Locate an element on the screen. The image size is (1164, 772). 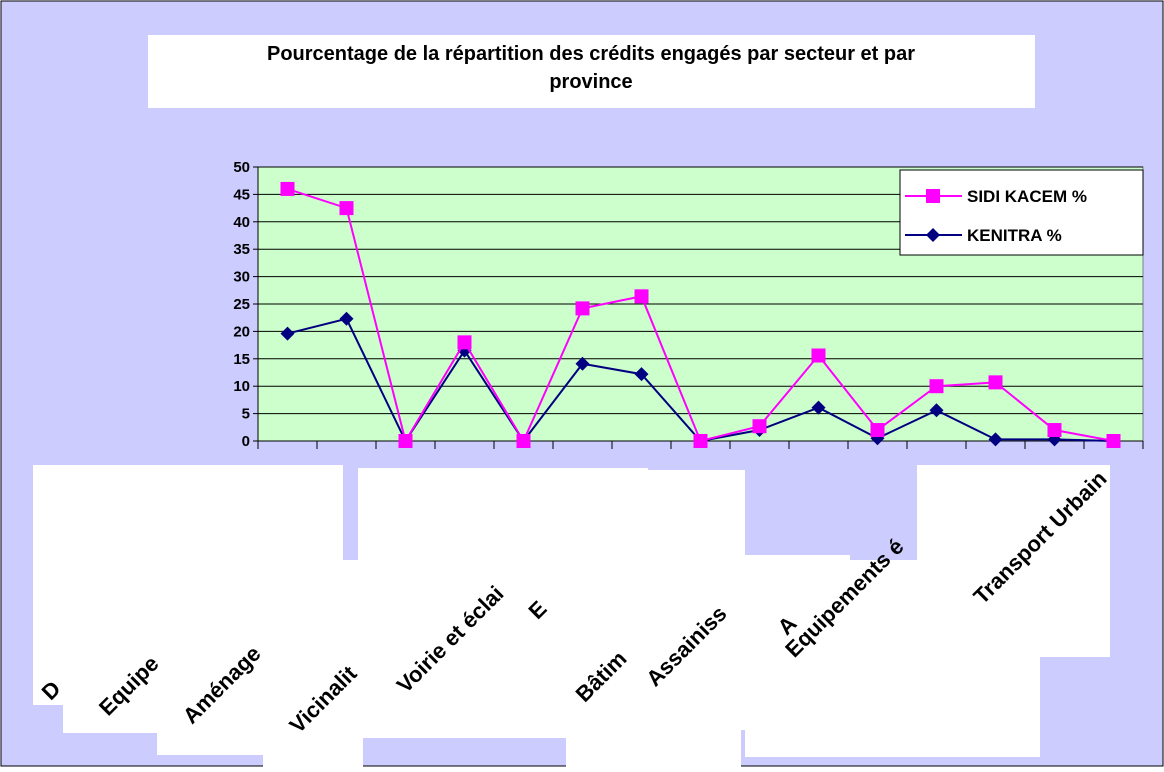
title-box is located at coordinates (591, 71).